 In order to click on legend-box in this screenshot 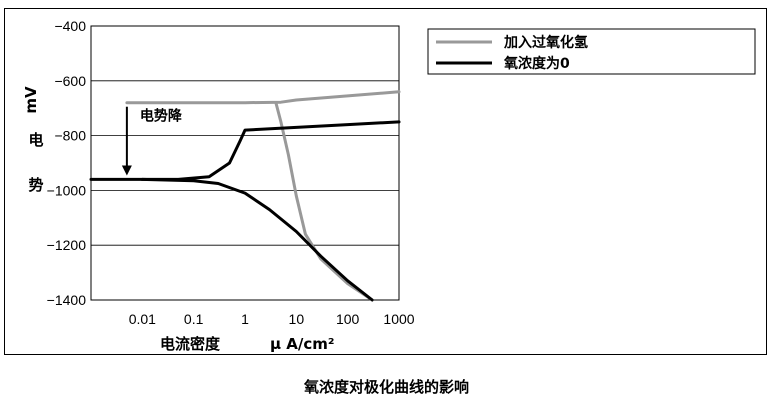, I will do `click(591, 51)`.